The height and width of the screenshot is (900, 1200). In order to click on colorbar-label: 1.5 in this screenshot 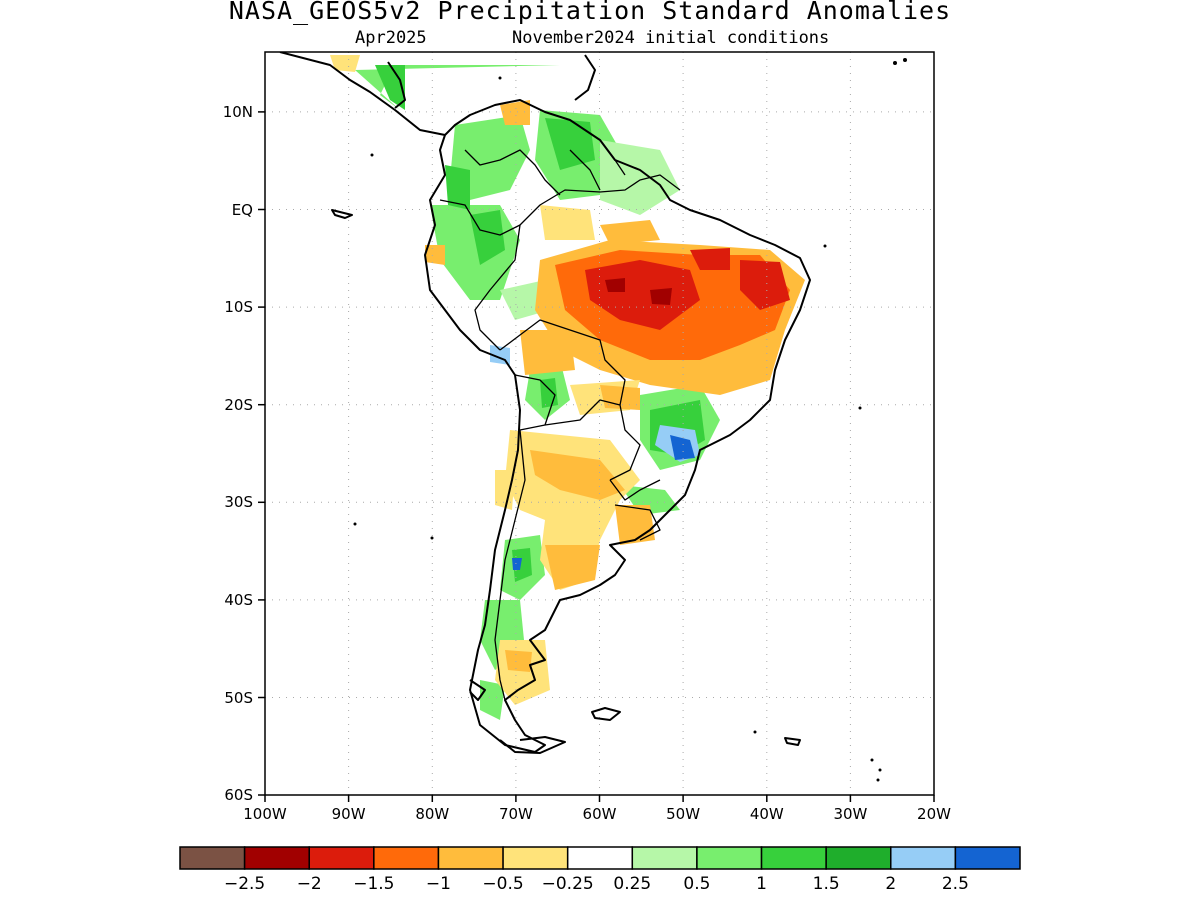, I will do `click(826, 884)`.